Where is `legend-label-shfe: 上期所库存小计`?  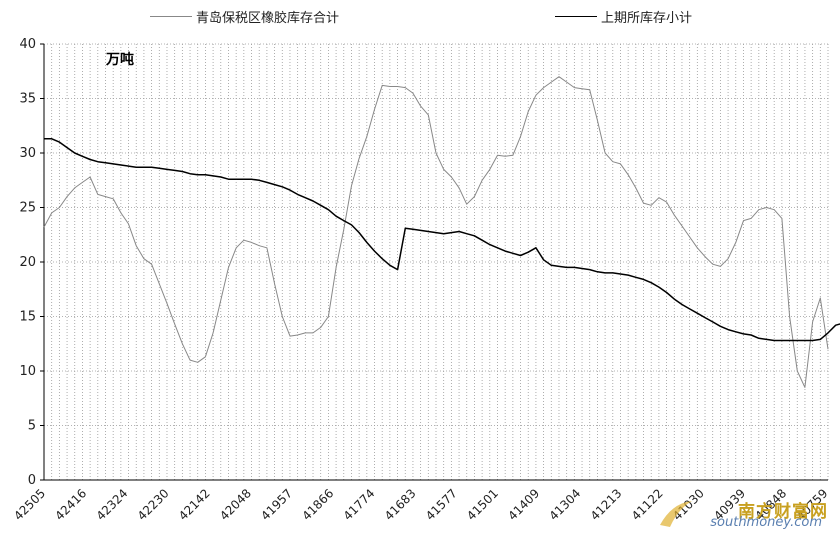
legend-label-shfe: 上期所库存小计 is located at coordinates (647, 18).